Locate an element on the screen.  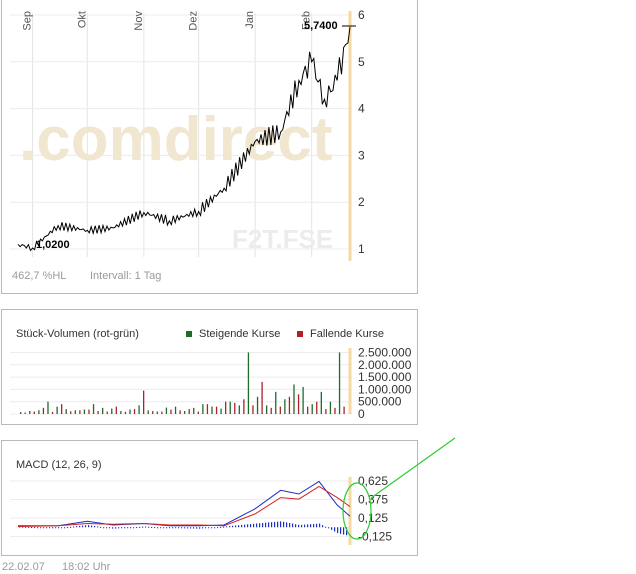
price-y-tick: 2 is located at coordinates (361, 202).